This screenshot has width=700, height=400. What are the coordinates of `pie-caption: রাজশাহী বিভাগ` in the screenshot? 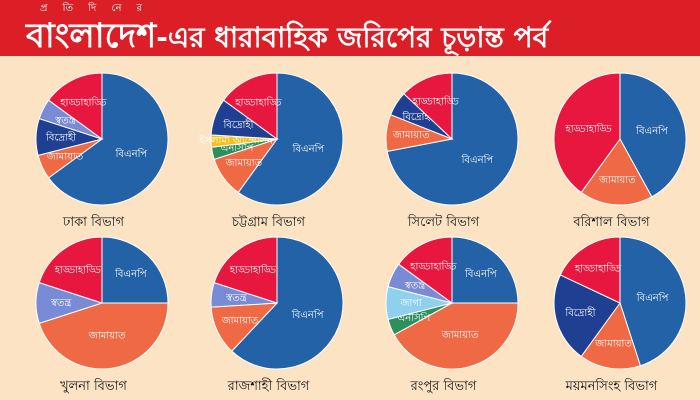 It's located at (268, 386).